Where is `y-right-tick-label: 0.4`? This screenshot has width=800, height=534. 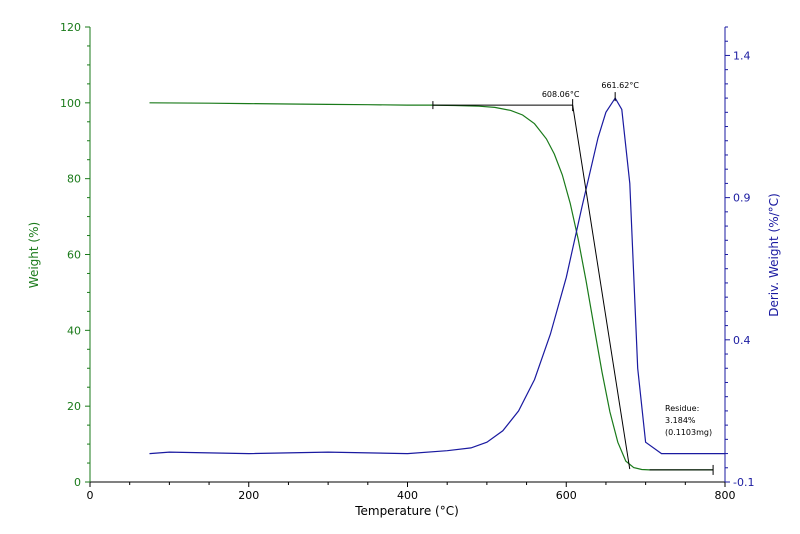
y-right-tick-label: 0.4 is located at coordinates (742, 340).